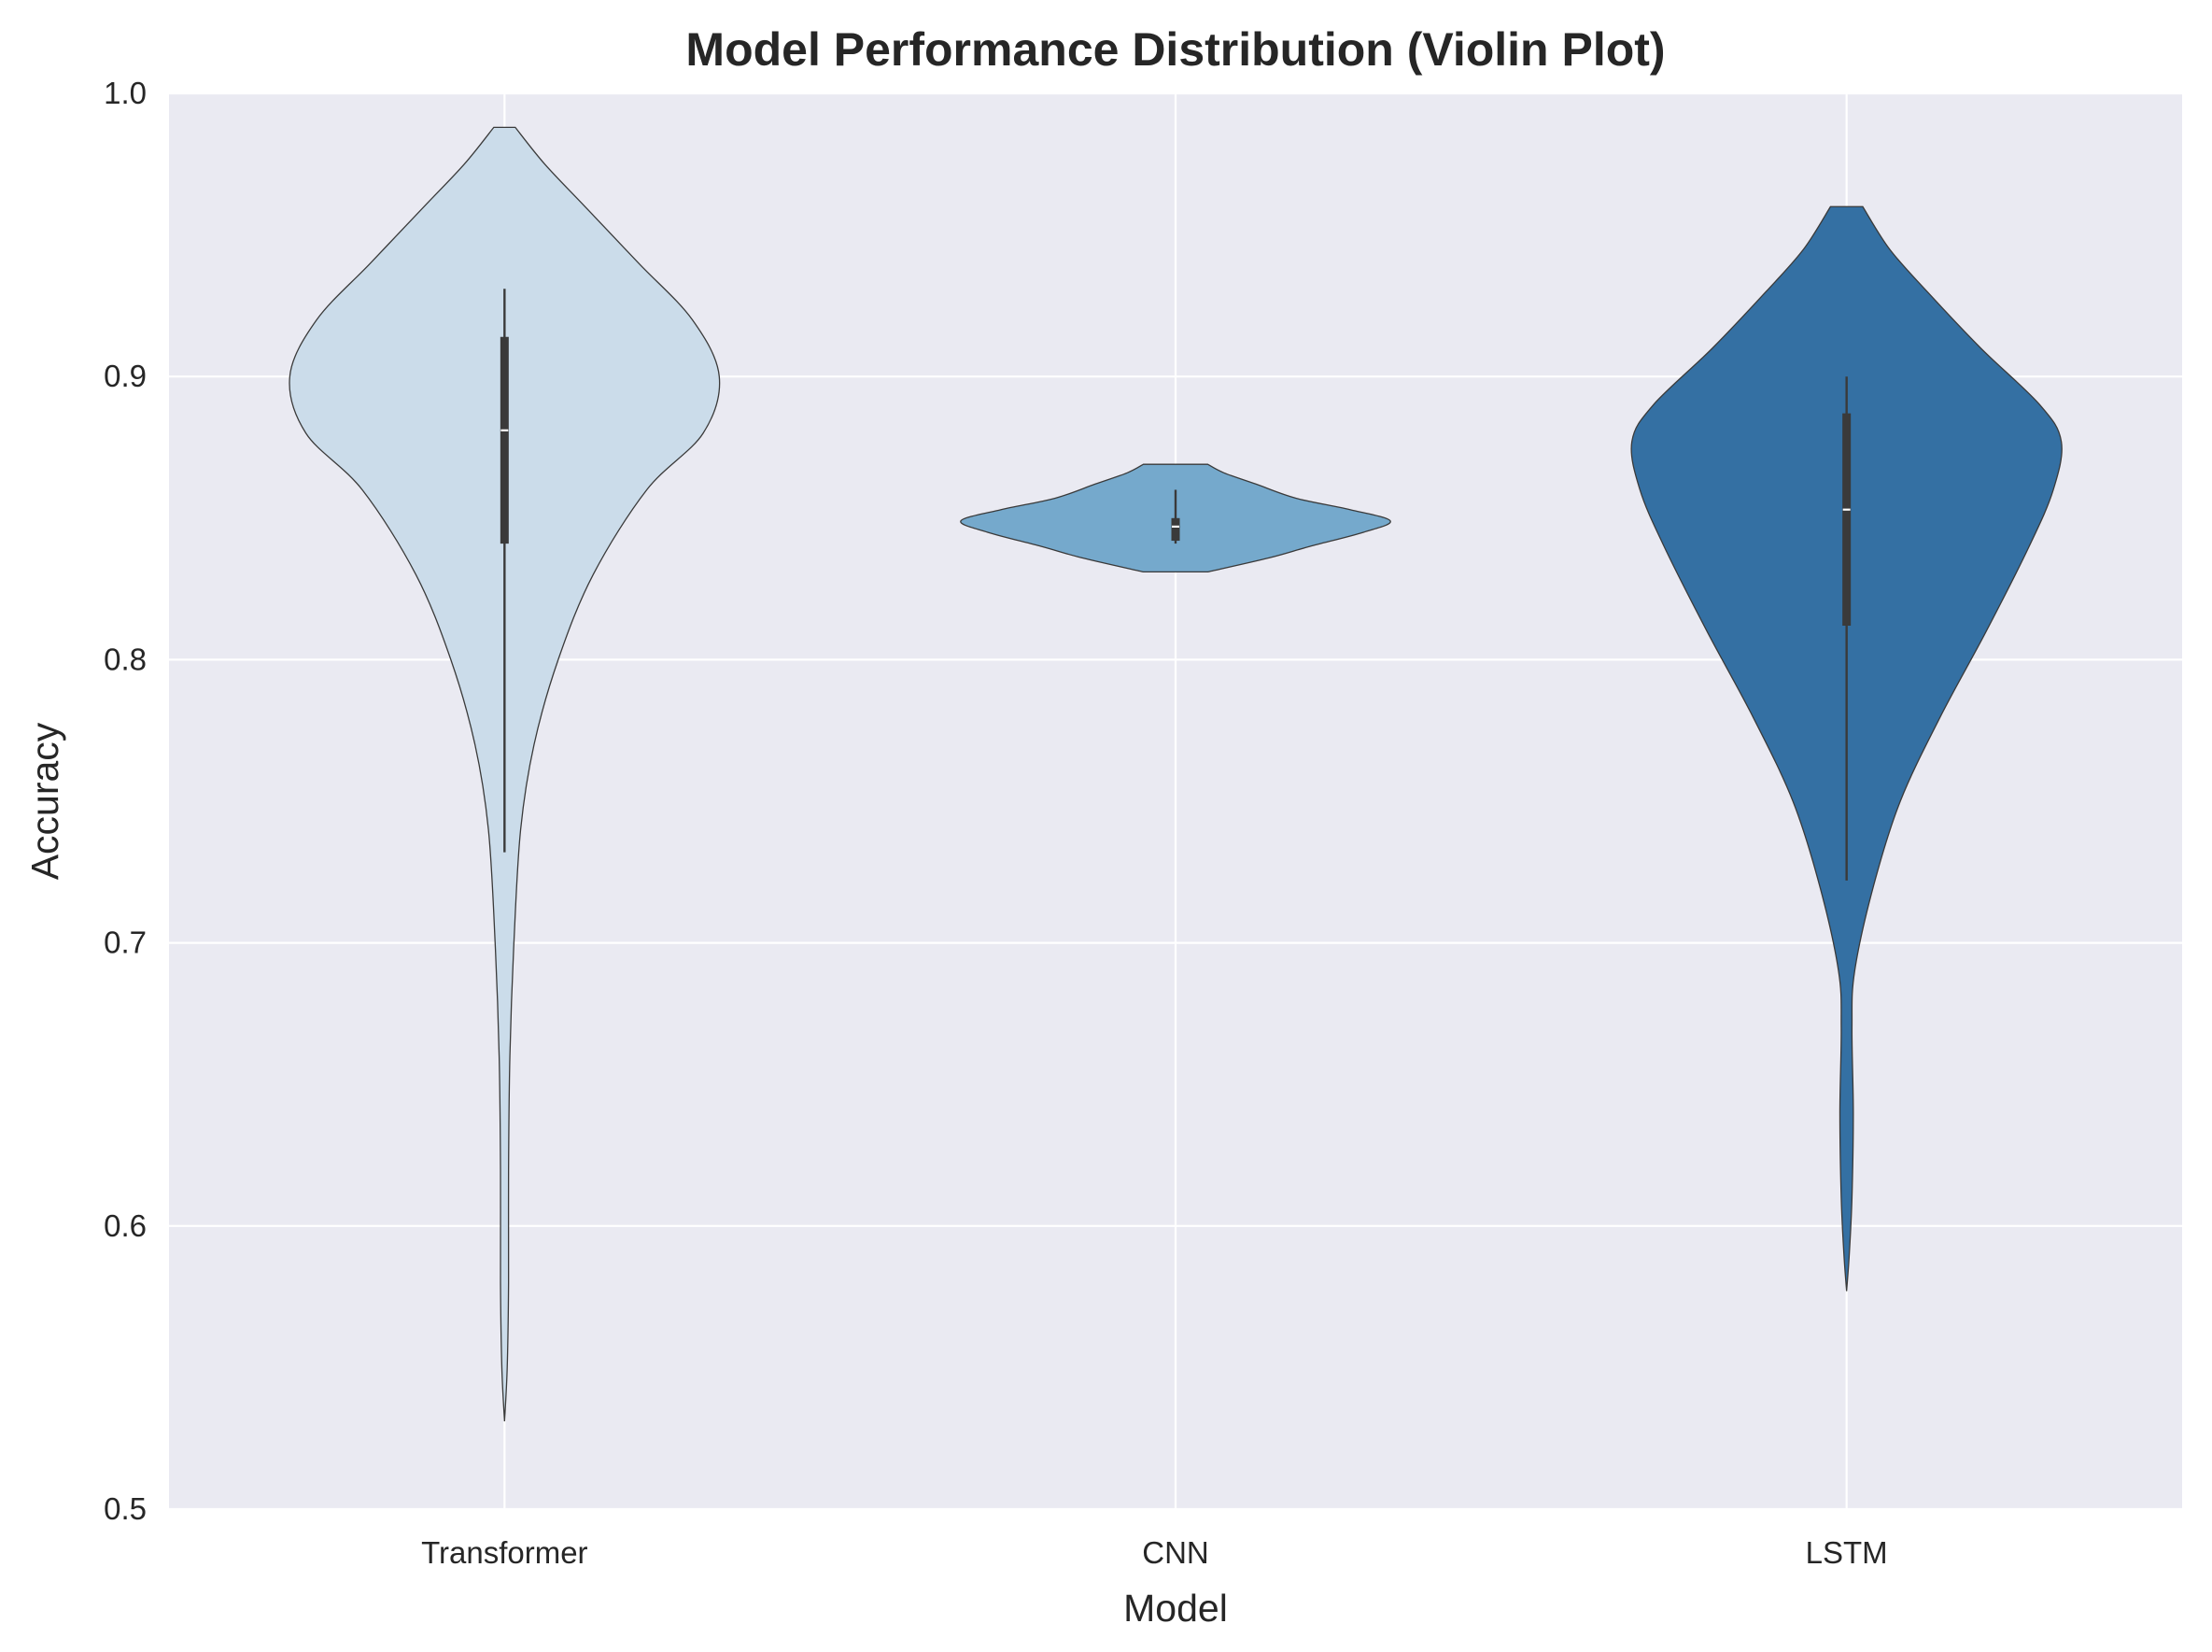 The height and width of the screenshot is (1652, 2212). What do you see at coordinates (1175, 1552) in the screenshot?
I see `x-tick-label: CNN` at bounding box center [1175, 1552].